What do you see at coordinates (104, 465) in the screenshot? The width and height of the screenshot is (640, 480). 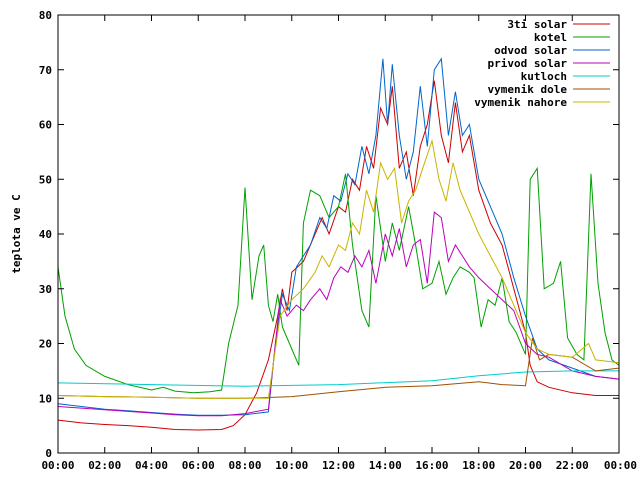 I see `x-tick-label: 02:00` at bounding box center [104, 465].